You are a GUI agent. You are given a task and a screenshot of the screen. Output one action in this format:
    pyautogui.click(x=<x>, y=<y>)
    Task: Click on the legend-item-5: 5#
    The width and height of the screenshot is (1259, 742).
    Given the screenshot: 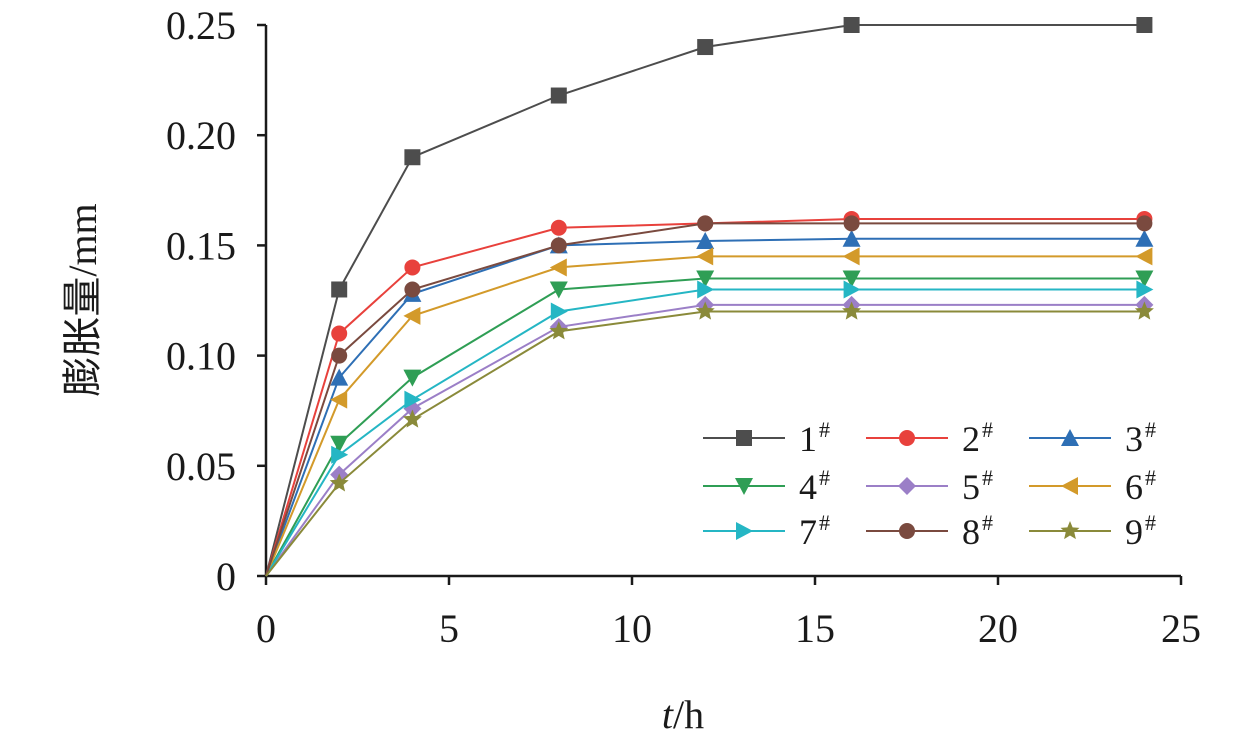 What is the action you would take?
    pyautogui.click(x=929, y=486)
    